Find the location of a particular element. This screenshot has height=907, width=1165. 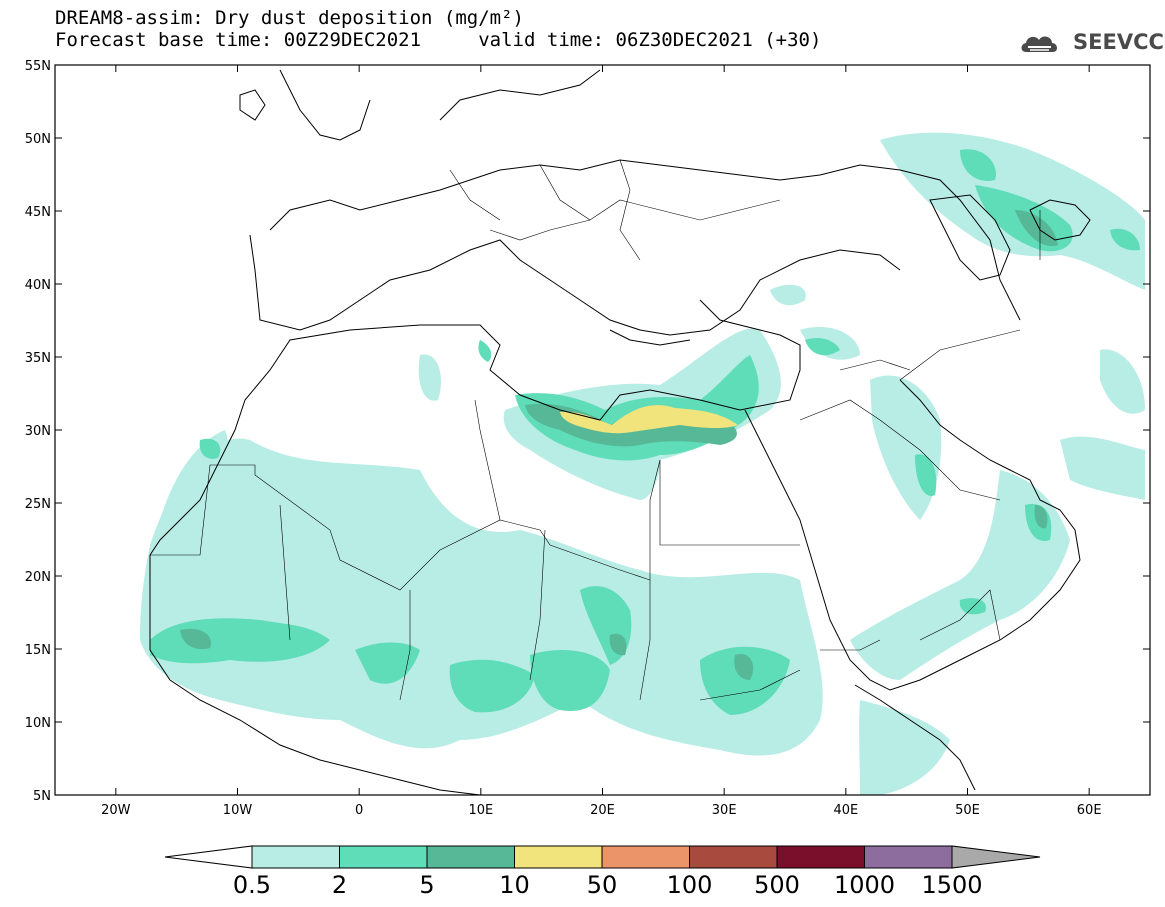

lat-tick-label: 35N is located at coordinates (38, 358).